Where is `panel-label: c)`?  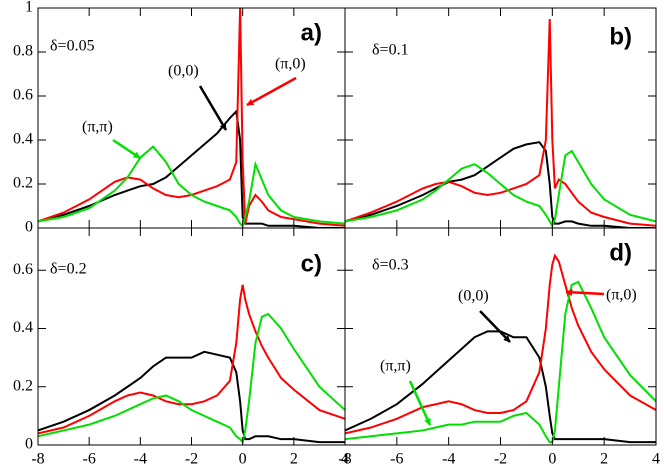 panel-label: c) is located at coordinates (311, 263).